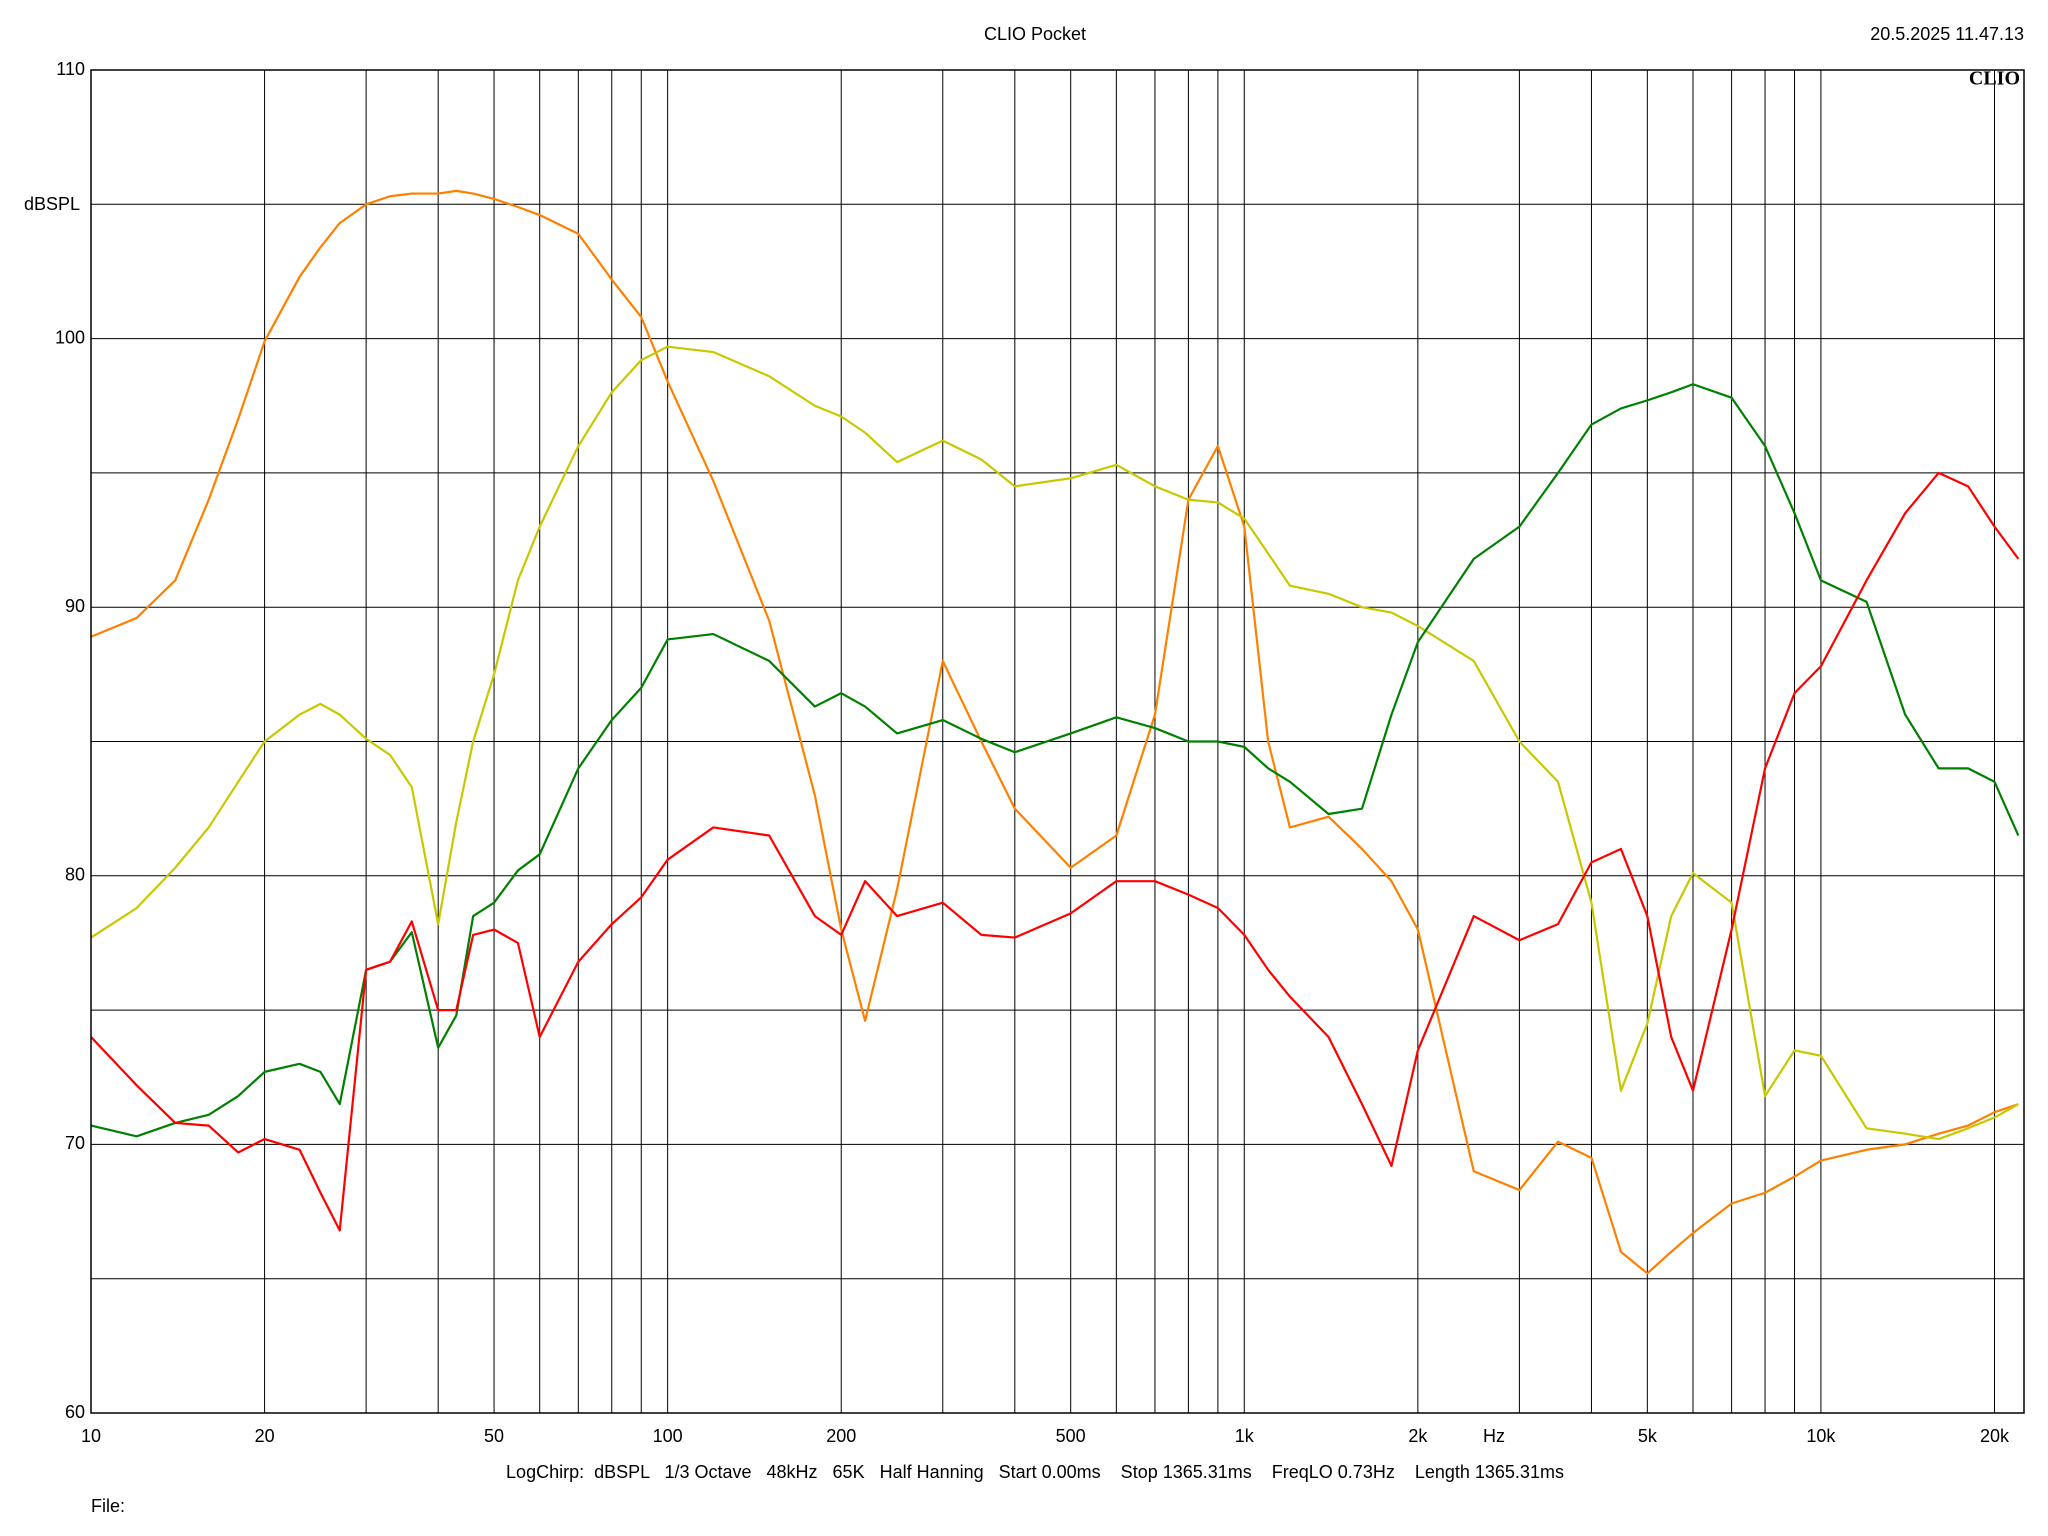 The image size is (2048, 1536). What do you see at coordinates (75, 875) in the screenshot?
I see `y-tick-label: 80` at bounding box center [75, 875].